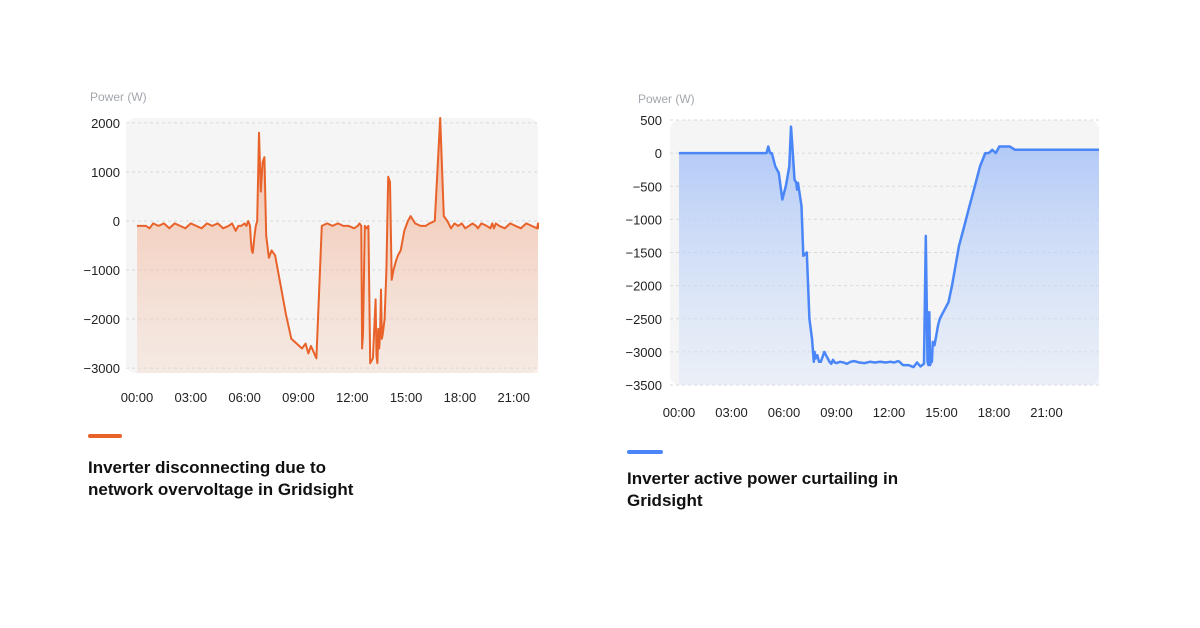 This screenshot has height=628, width=1200. I want to click on y-tick-labels: 500 0 −500 −1000 −1500 −2000 −2500 −3000 −3500, so click(643, 253).